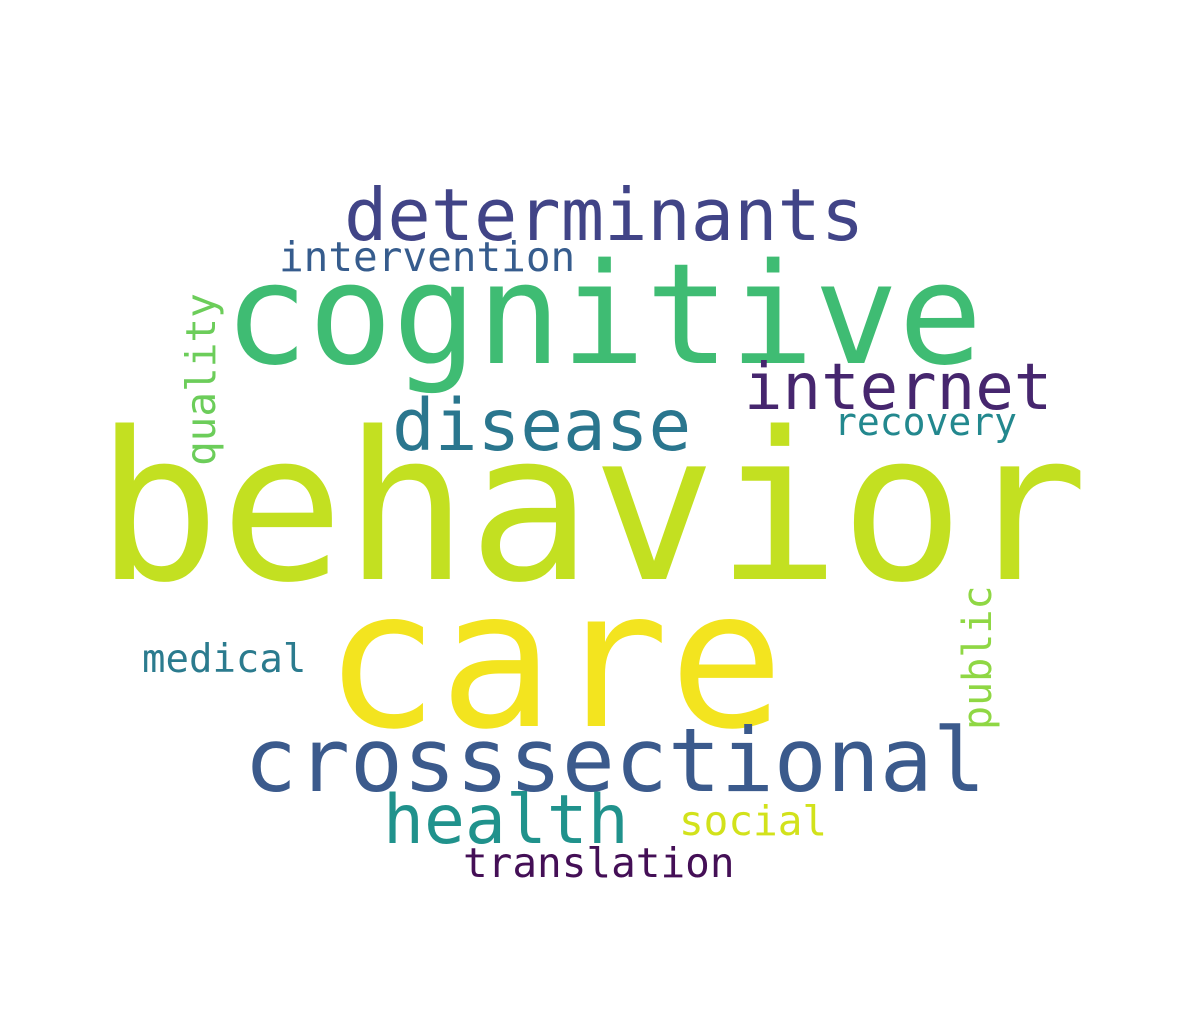  Describe the element at coordinates (201, 379) in the screenshot. I see `word-quality: quality` at that location.